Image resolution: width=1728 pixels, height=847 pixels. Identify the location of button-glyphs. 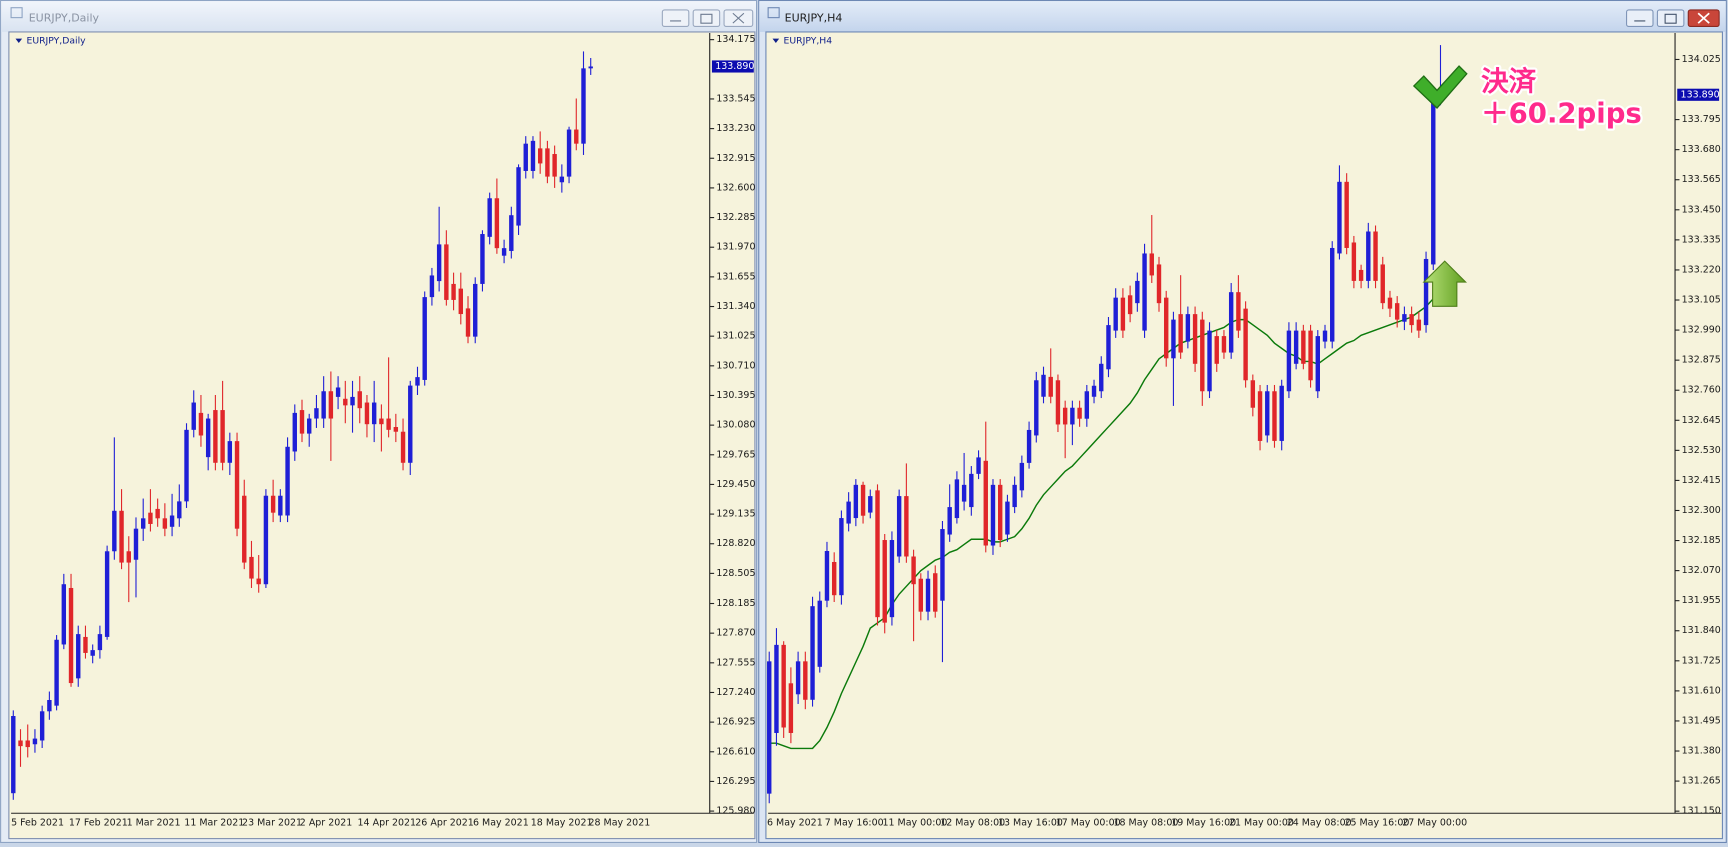
(1655, 18).